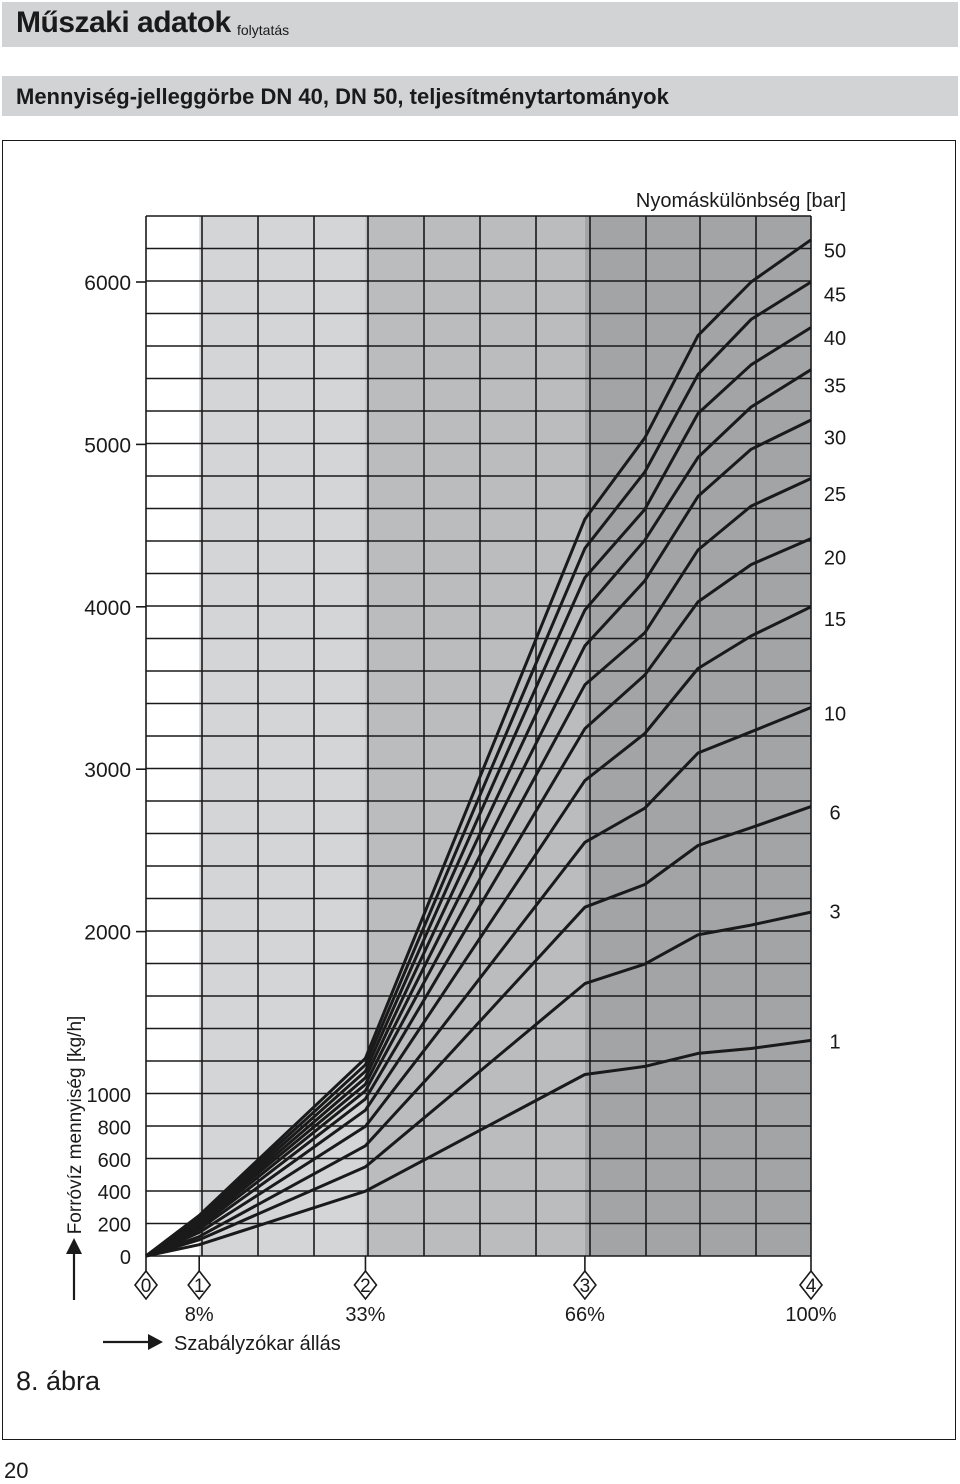  I want to click on figure-label: 8. ábra, so click(58, 1381).